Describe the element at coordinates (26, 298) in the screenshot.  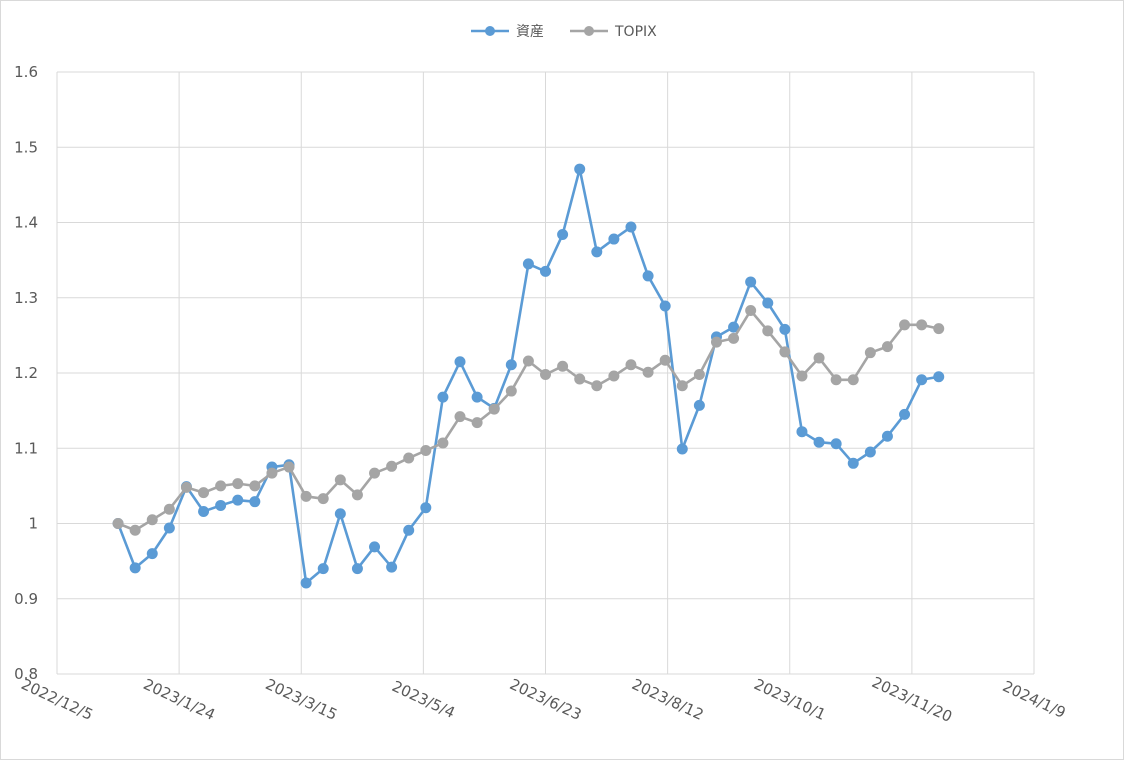
I see `y-tick-label: 1.3` at that location.